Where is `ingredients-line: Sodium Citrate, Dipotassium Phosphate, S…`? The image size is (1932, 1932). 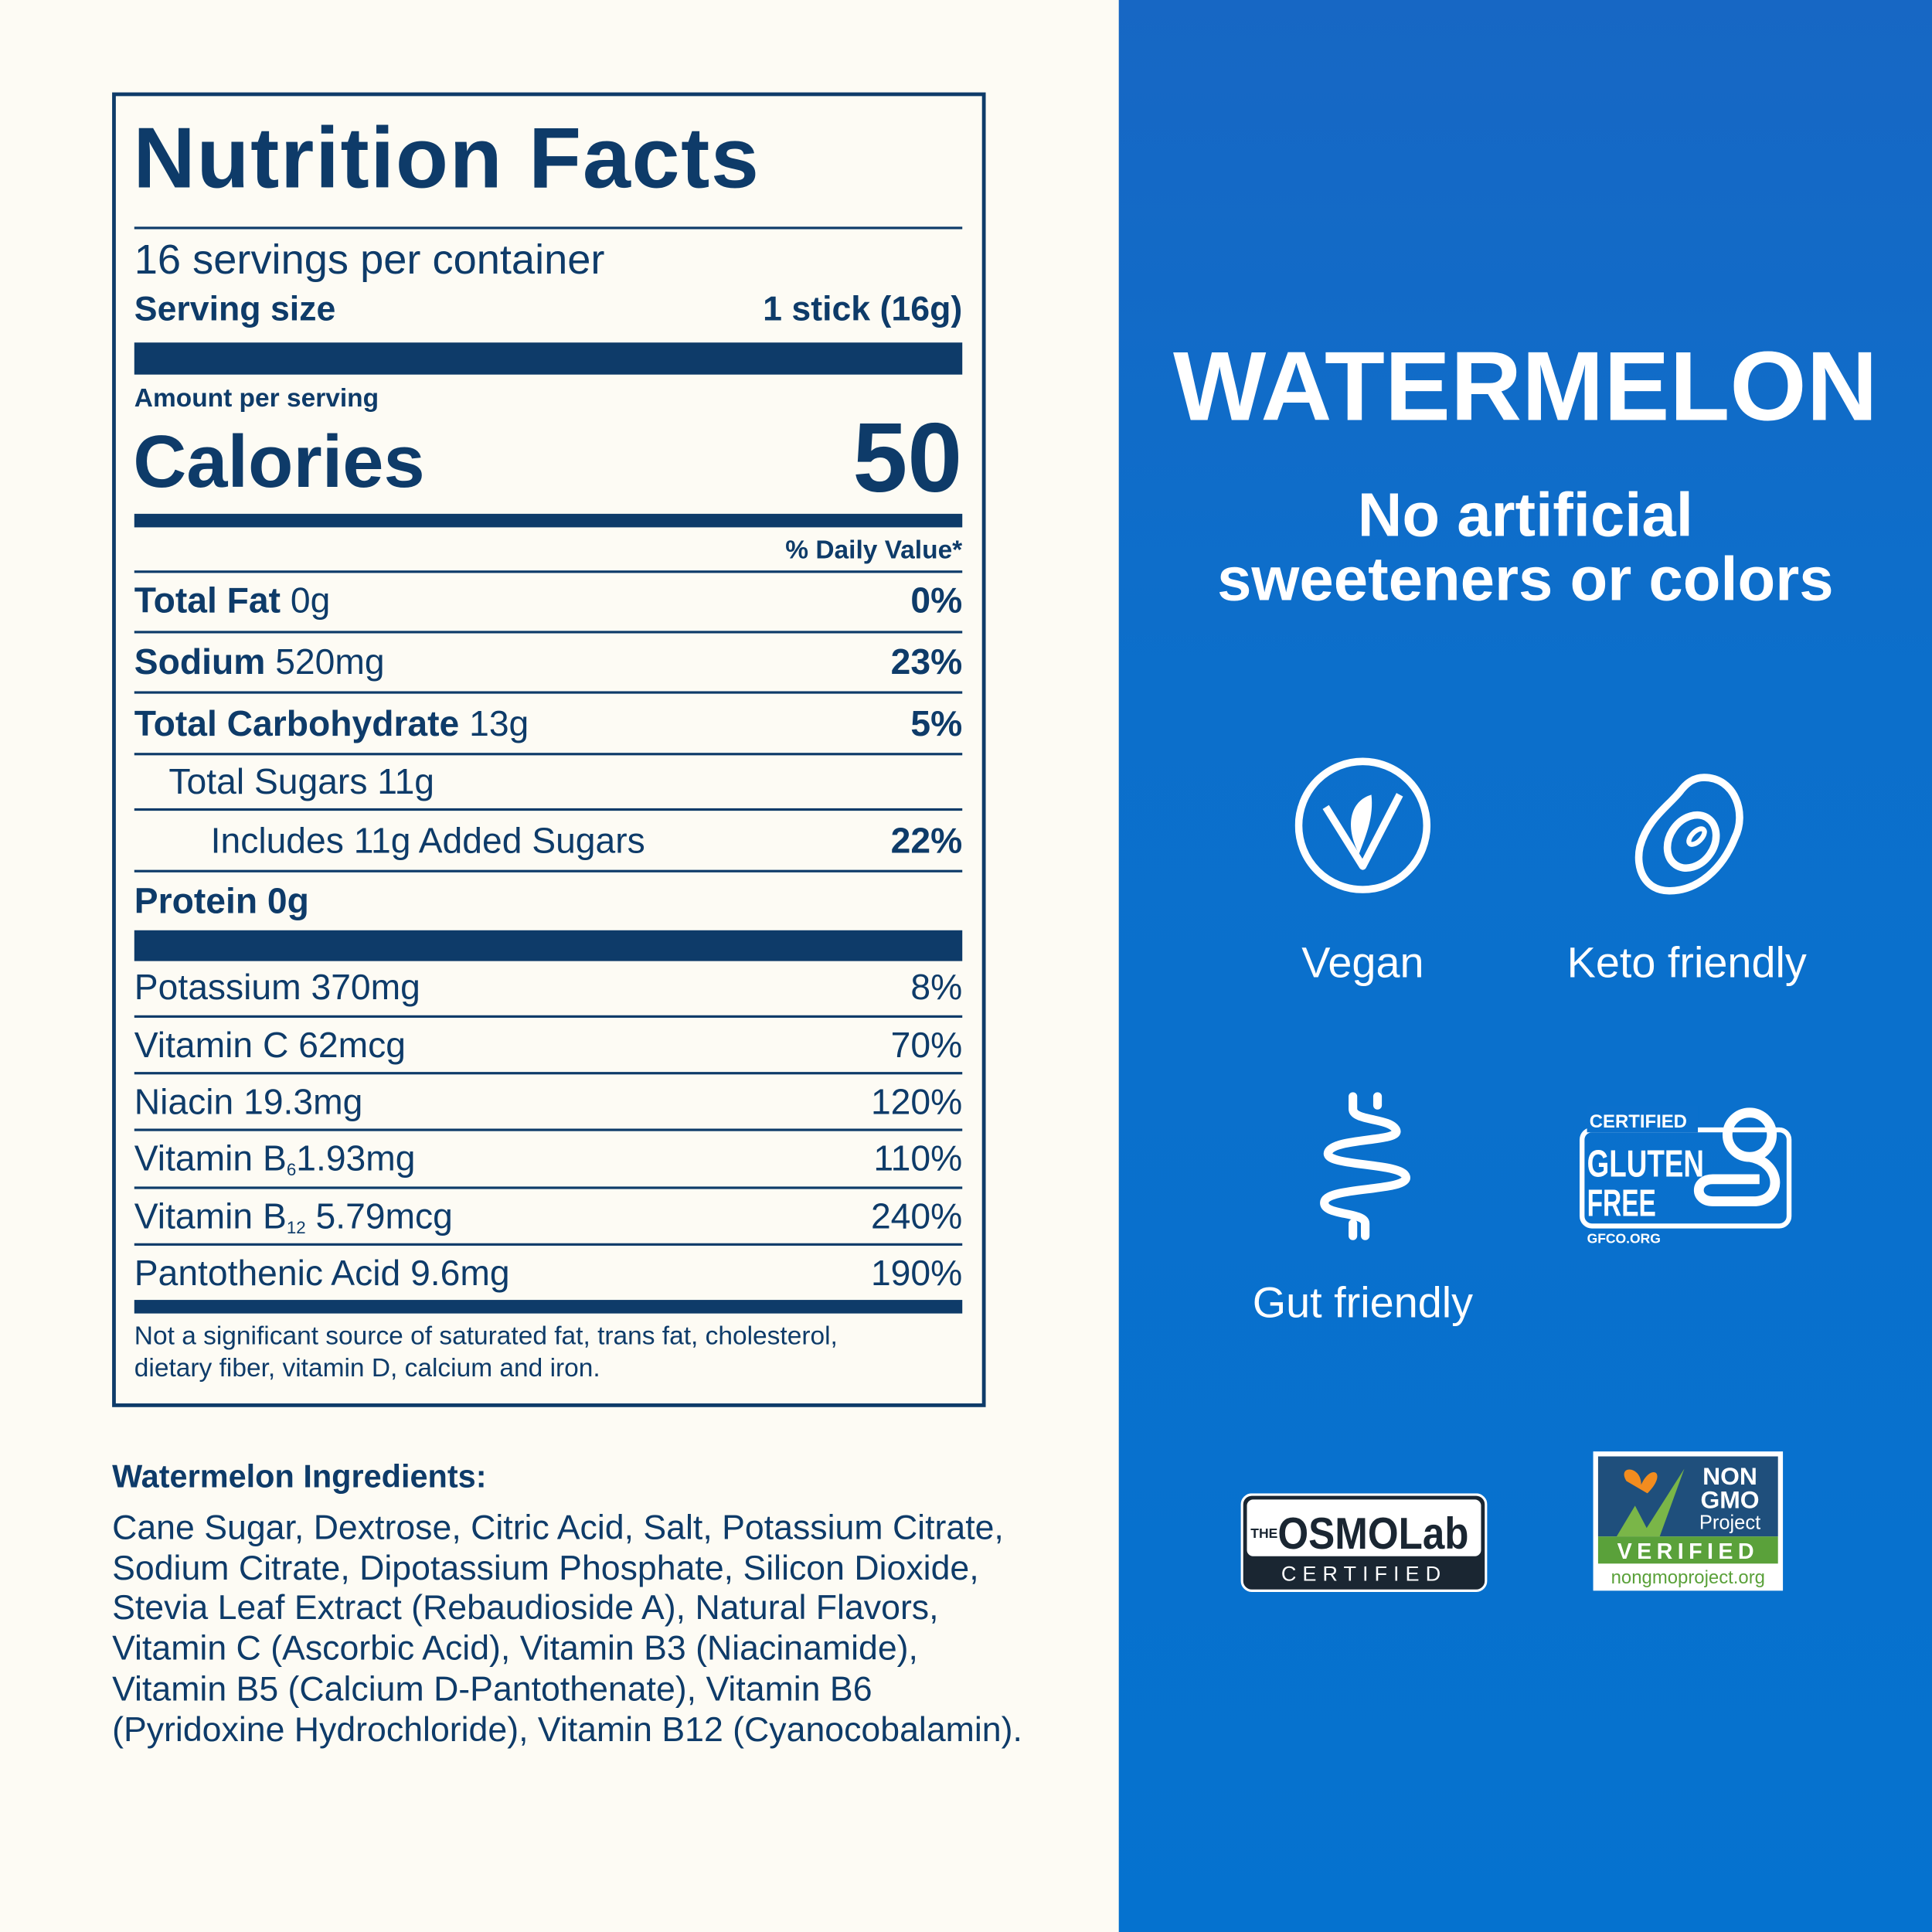 ingredients-line: Sodium Citrate, Dipotassium Phosphate, S… is located at coordinates (546, 1568).